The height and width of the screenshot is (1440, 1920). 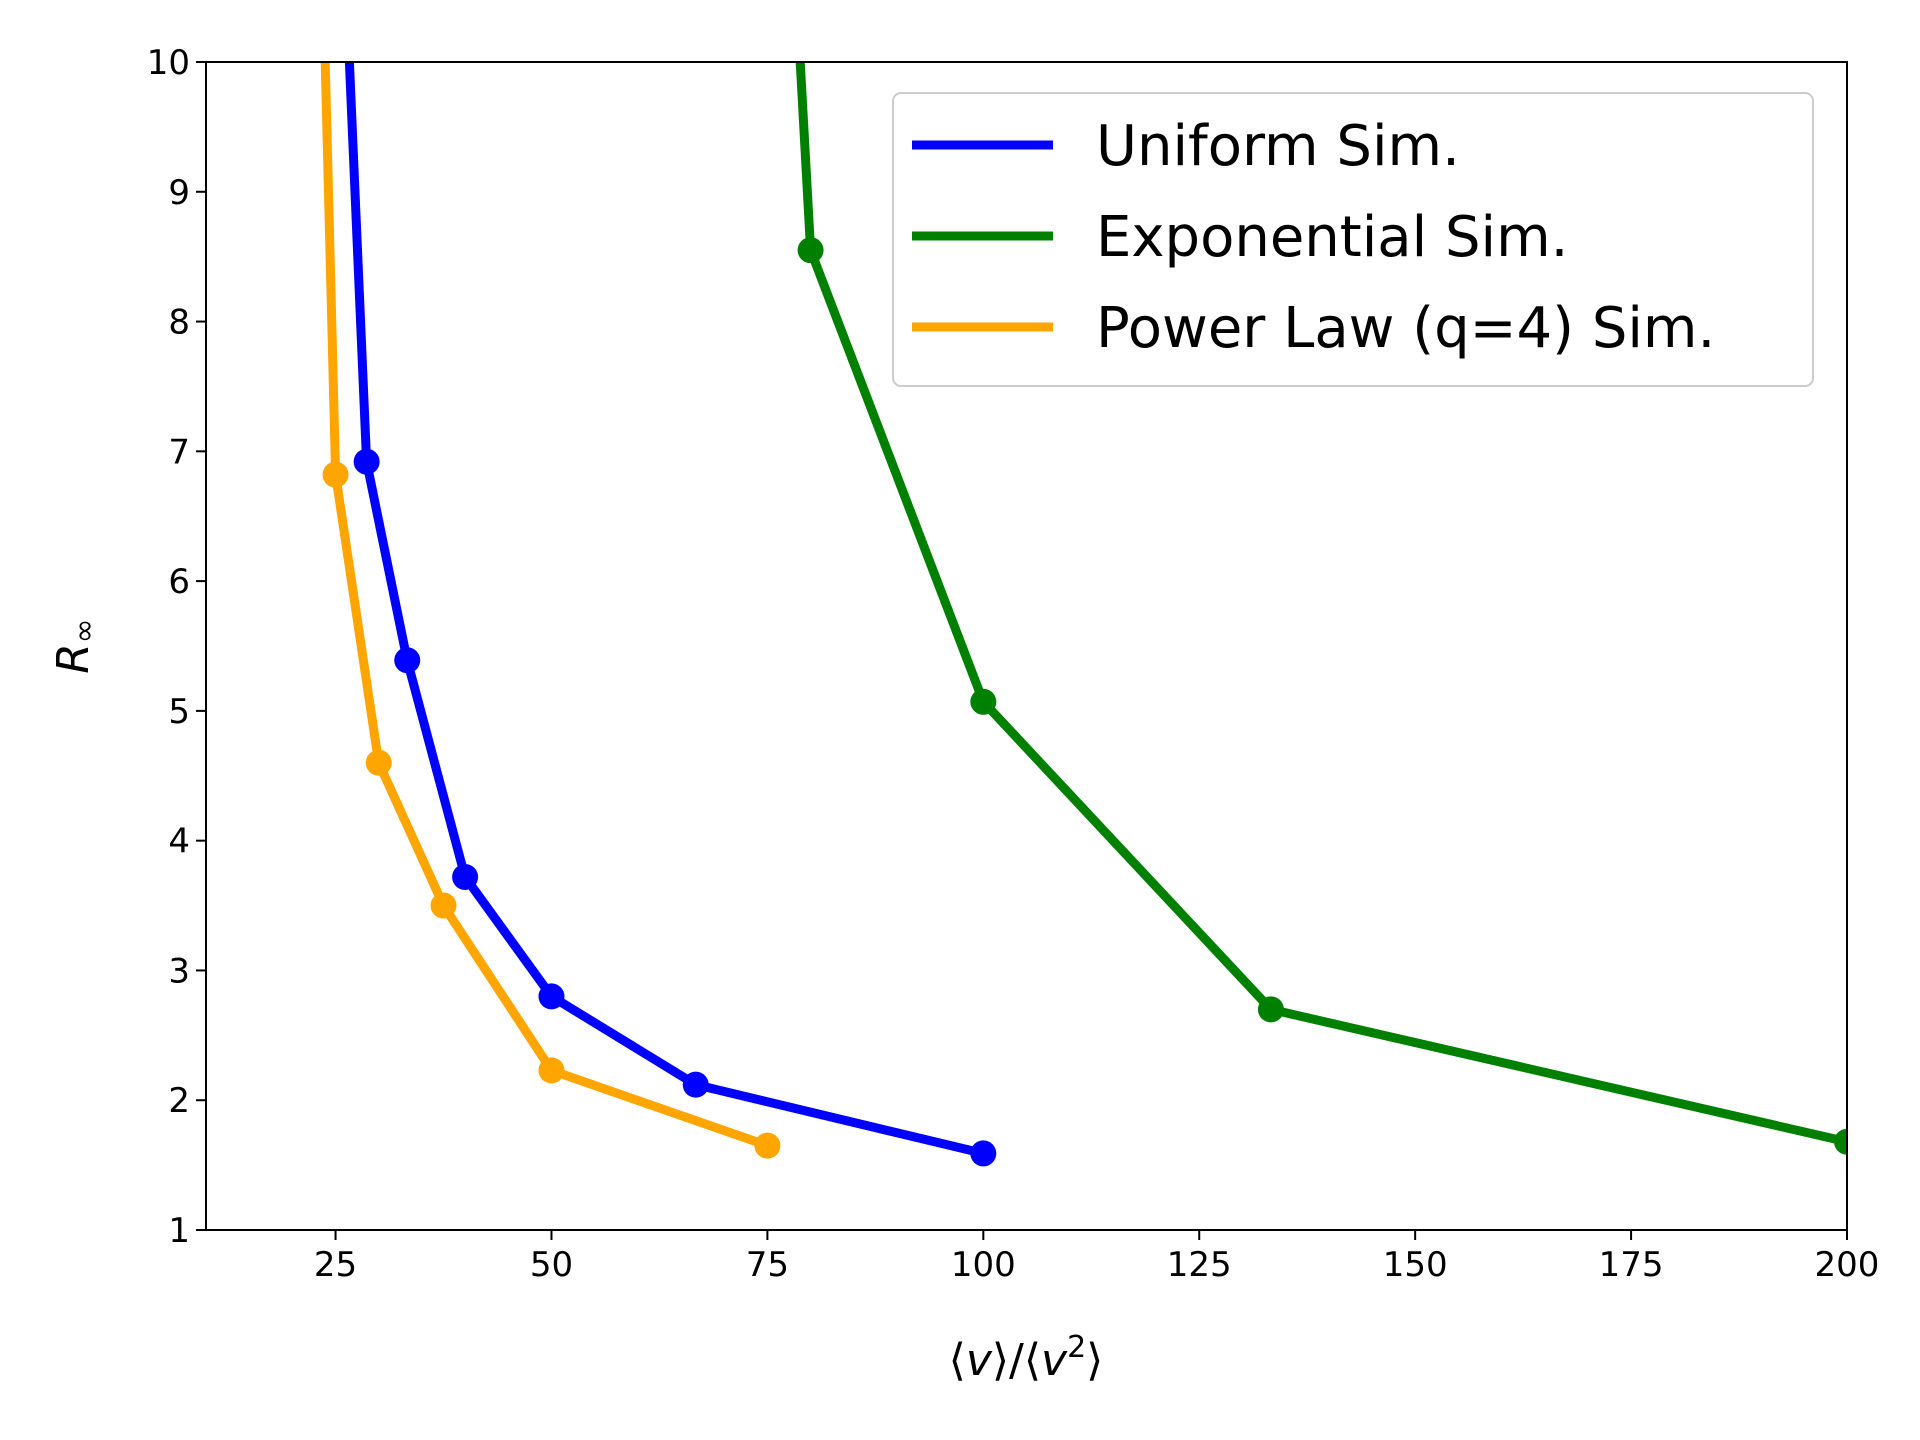 I want to click on x-axis-label: ⟨v⟩/⟨v2⟩, so click(x=1026, y=1358).